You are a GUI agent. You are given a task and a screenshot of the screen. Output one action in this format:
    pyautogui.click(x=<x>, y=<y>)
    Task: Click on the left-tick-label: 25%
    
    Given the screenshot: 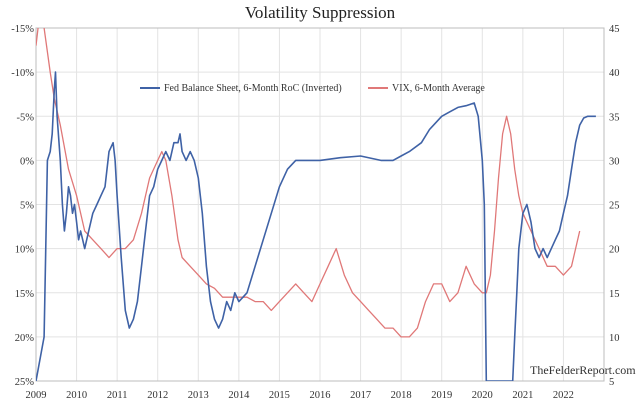 What is the action you would take?
    pyautogui.click(x=25, y=382)
    